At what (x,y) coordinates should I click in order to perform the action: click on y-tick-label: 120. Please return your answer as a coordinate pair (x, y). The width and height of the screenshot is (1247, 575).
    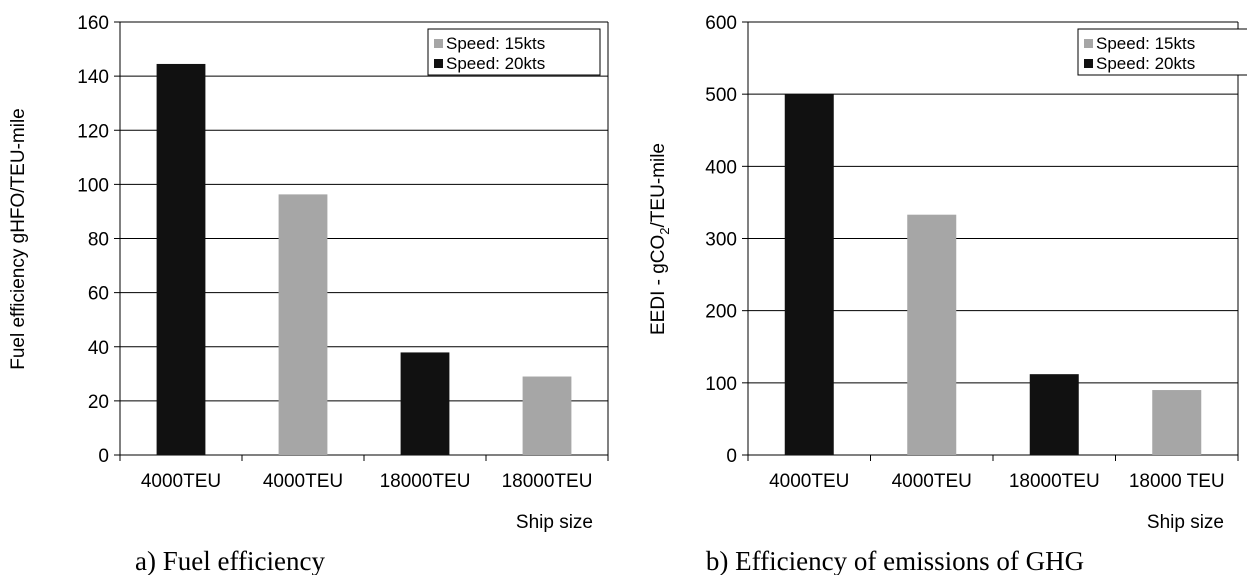
    Looking at the image, I should click on (93, 131).